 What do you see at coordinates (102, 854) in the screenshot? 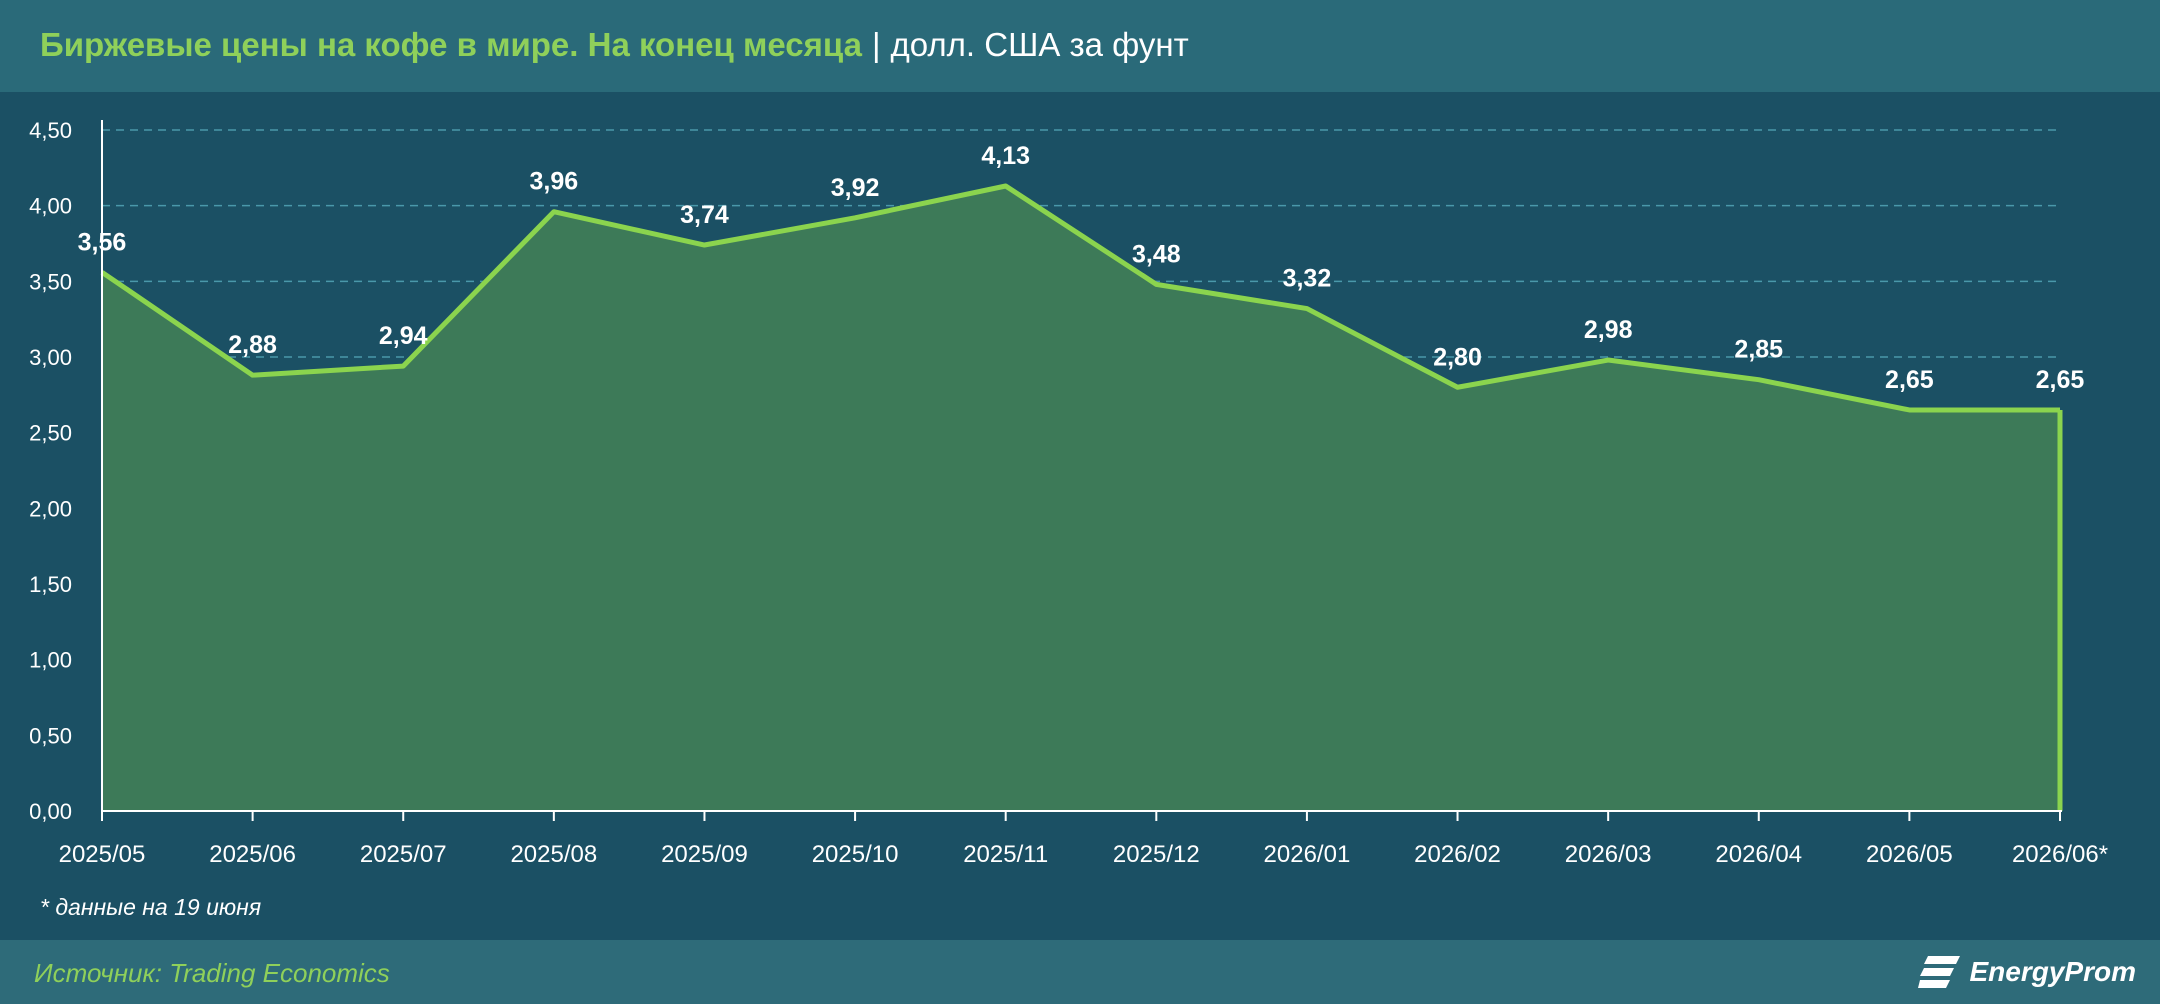
I see `x-tick-label: 2025/05` at bounding box center [102, 854].